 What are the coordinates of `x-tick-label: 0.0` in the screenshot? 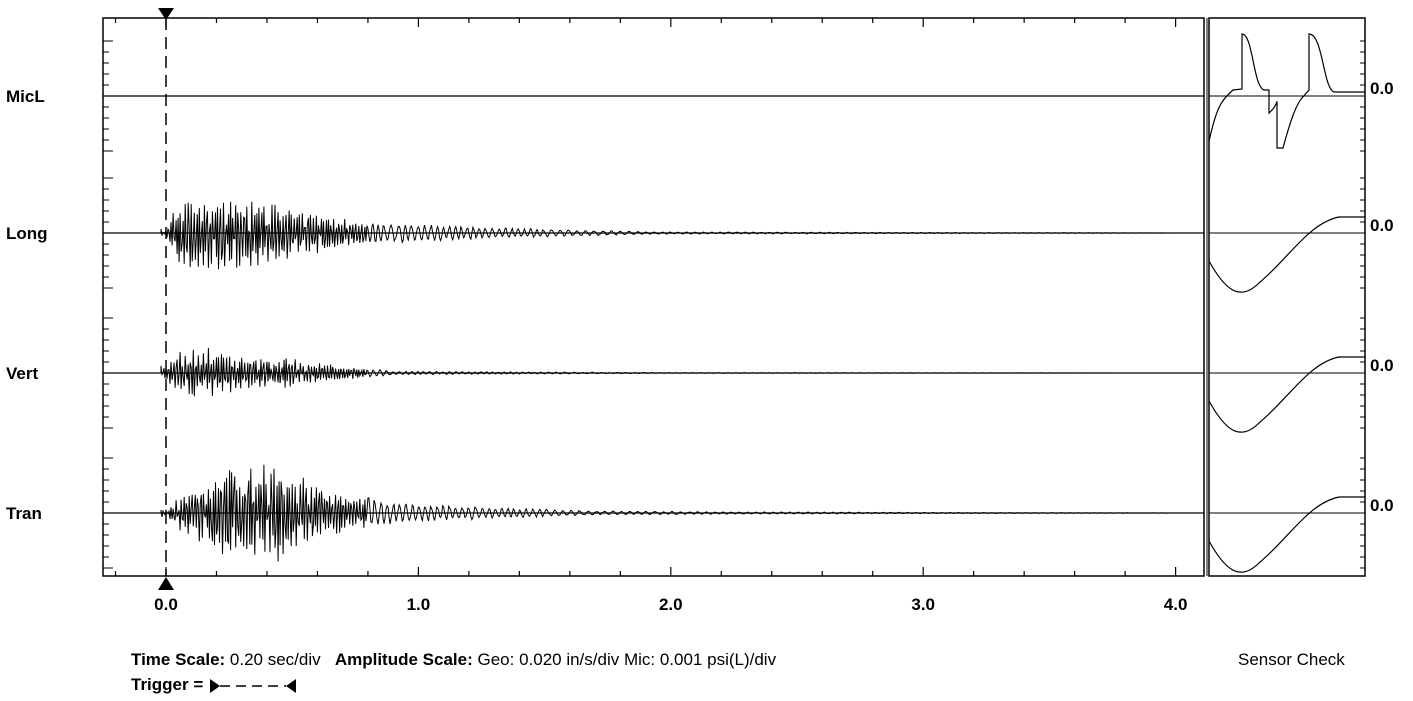 It's located at (166, 604).